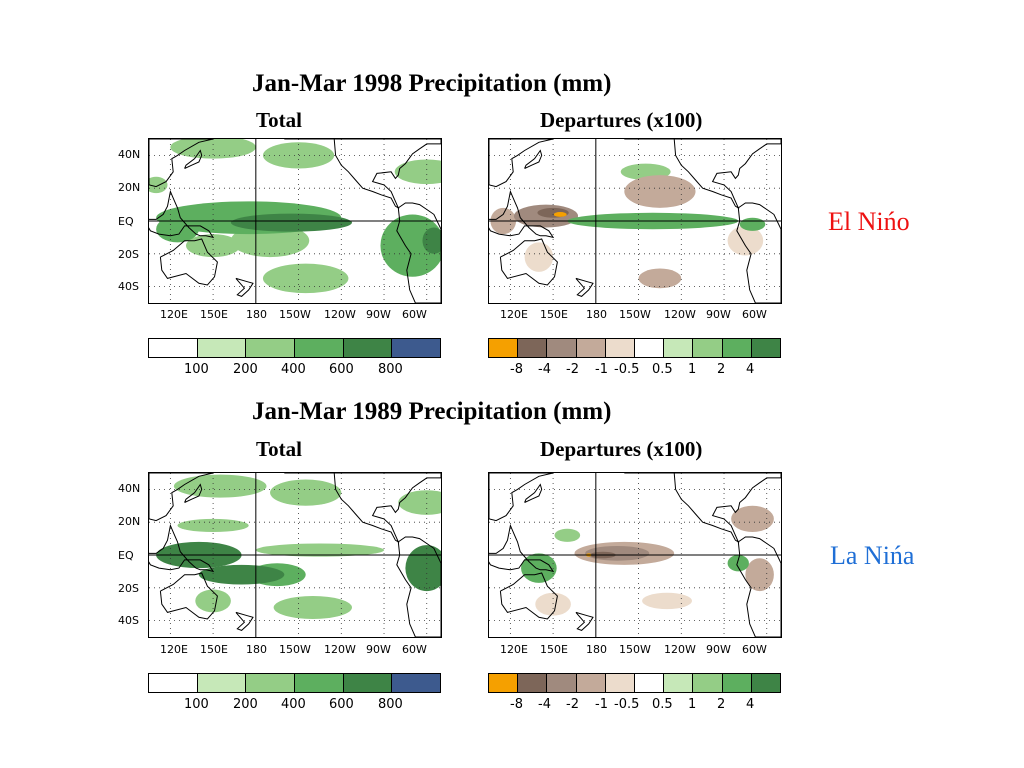 Image resolution: width=1024 pixels, height=768 pixels. I want to click on colorbar-total-1989, so click(294, 683).